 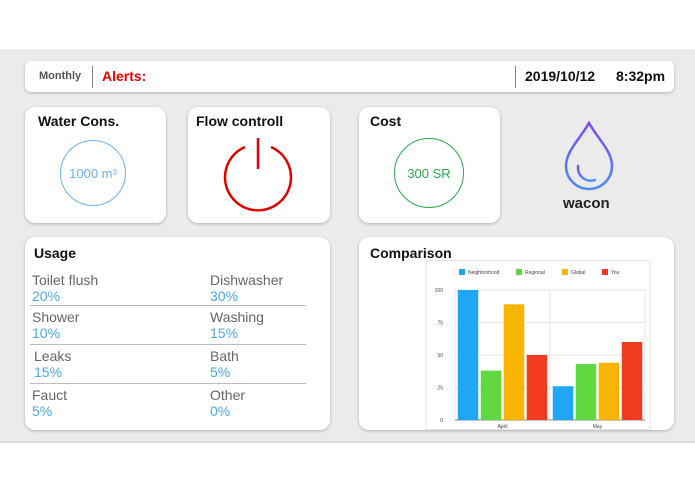 I want to click on cost-gauge: 300 SR, so click(x=429, y=173).